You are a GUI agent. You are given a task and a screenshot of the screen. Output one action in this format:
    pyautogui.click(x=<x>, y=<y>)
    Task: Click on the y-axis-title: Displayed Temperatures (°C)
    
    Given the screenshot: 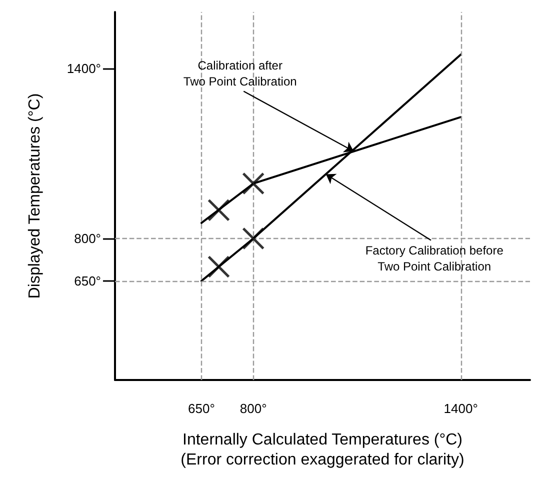 What is the action you would take?
    pyautogui.click(x=35, y=196)
    